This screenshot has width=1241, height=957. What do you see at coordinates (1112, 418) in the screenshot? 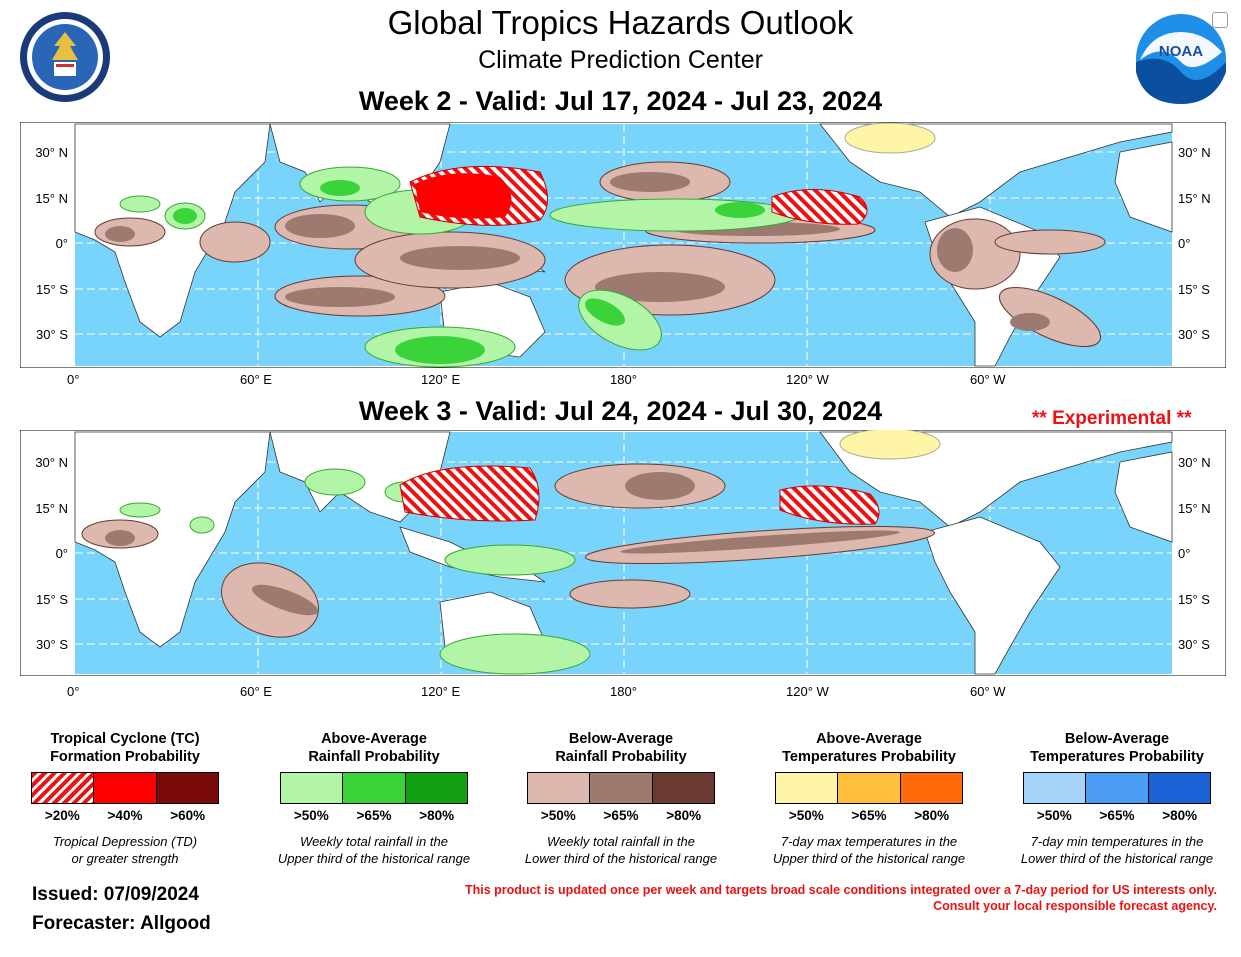
I see `experimental-label: ** Experimental **` at bounding box center [1112, 418].